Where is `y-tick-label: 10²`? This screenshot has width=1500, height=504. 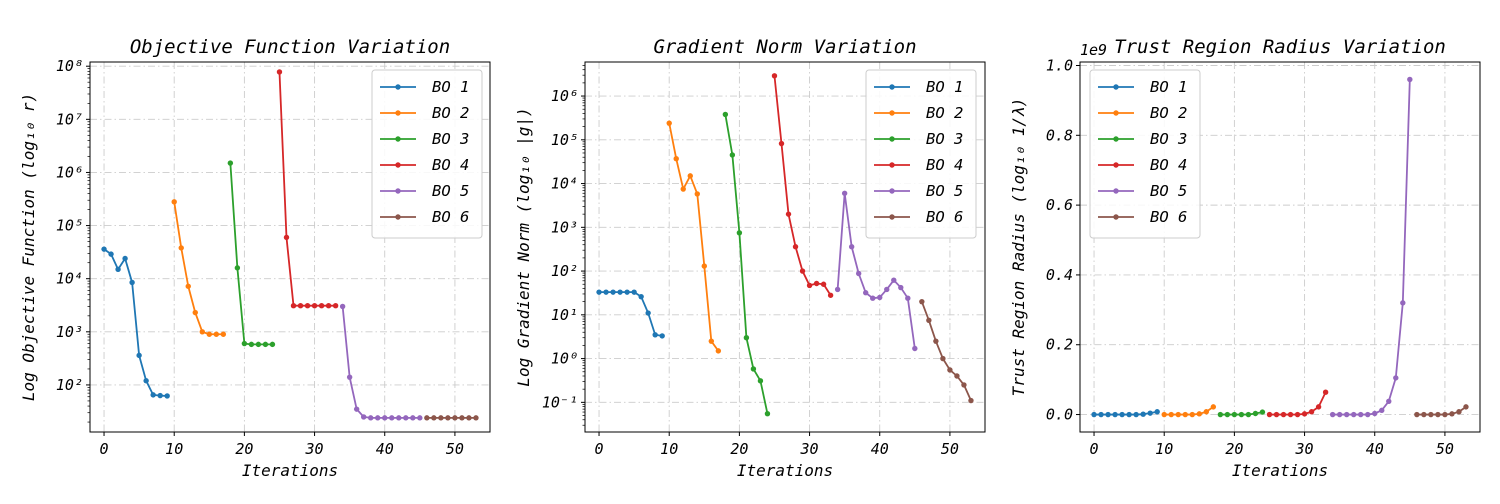
y-tick-label: 10² is located at coordinates (564, 271).